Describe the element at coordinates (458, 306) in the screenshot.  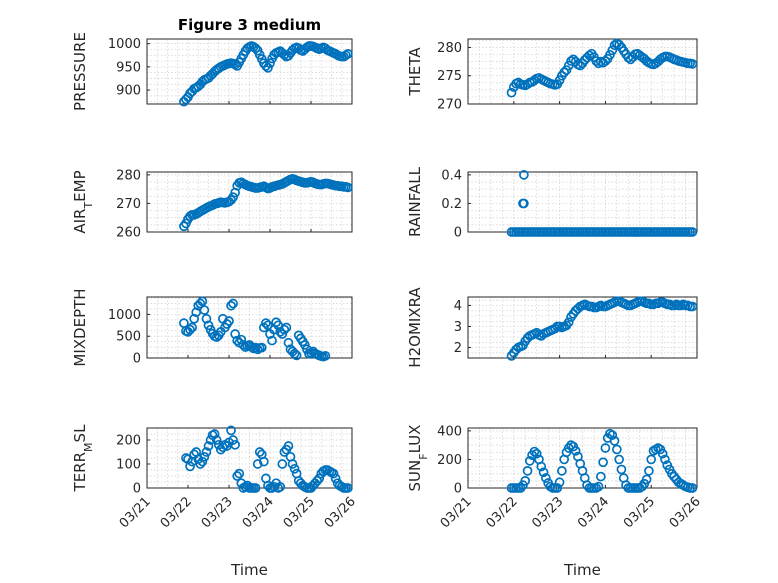
I see `y-tick-label: 4` at that location.